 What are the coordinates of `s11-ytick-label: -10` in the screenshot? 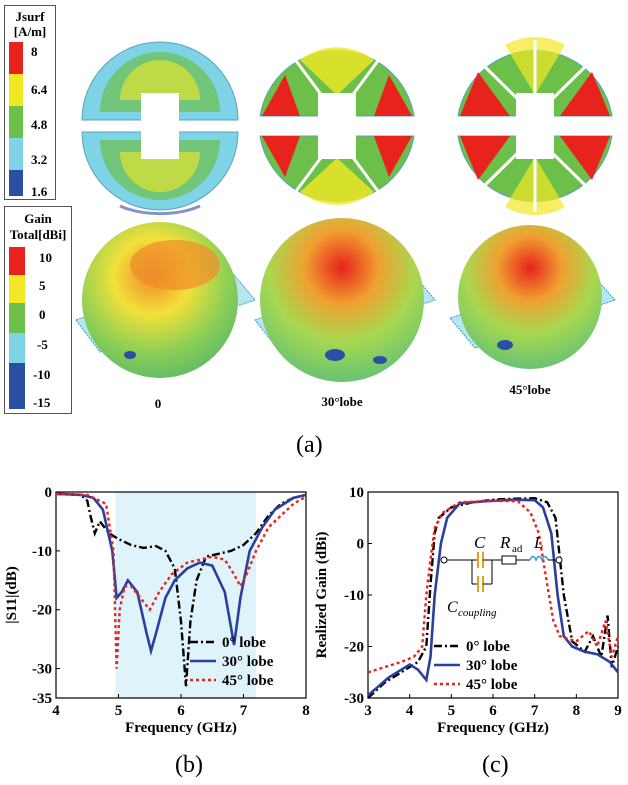 It's located at (42, 552).